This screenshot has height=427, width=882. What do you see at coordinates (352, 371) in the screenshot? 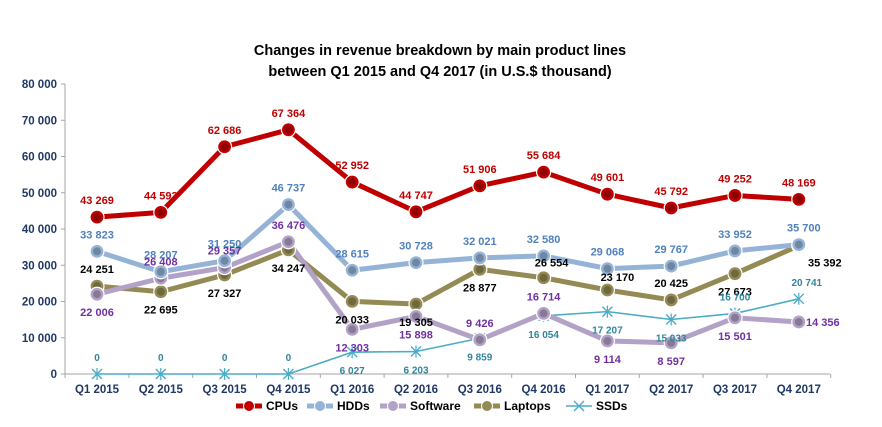
I see `data-label-ssds: 6 027` at bounding box center [352, 371].